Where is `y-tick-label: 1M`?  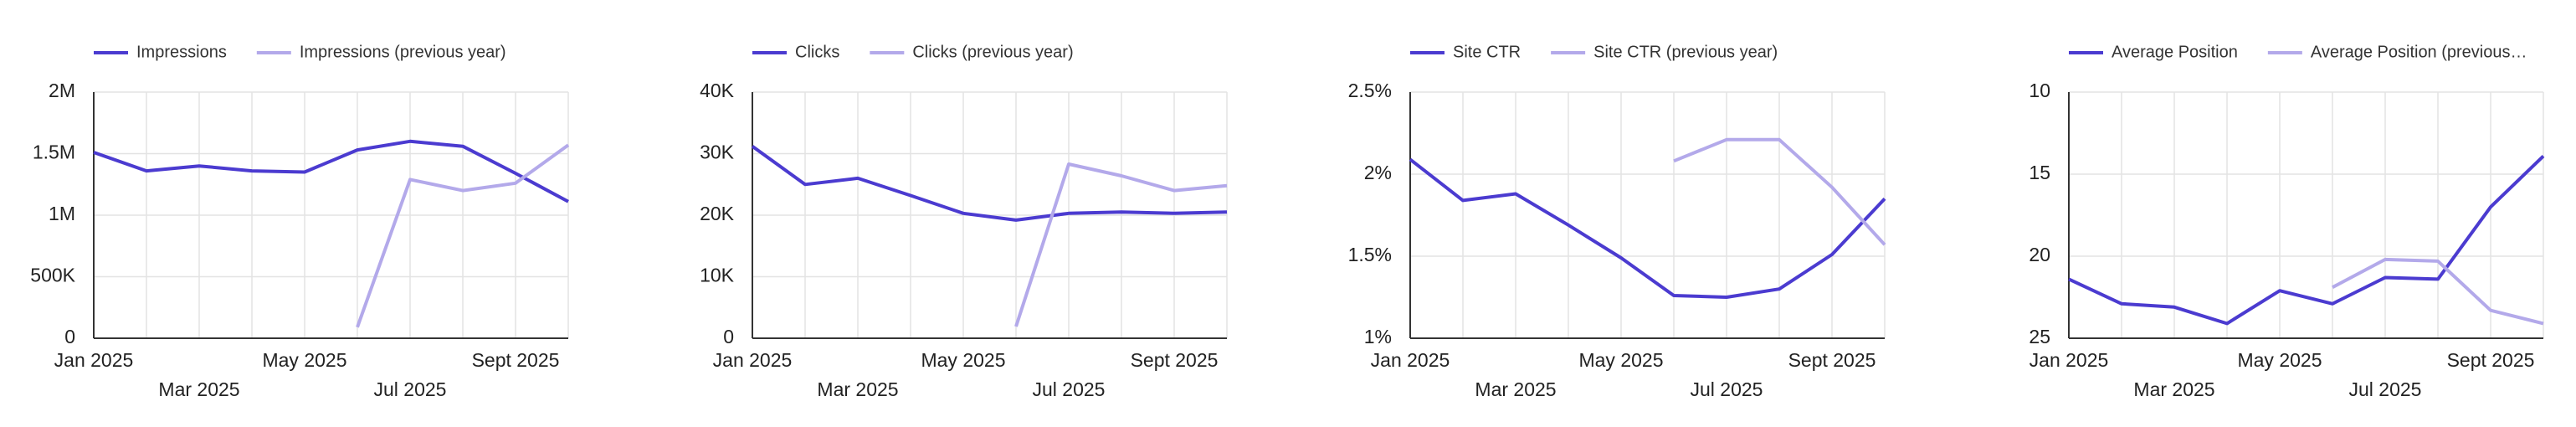 y-tick-label: 1M is located at coordinates (62, 213).